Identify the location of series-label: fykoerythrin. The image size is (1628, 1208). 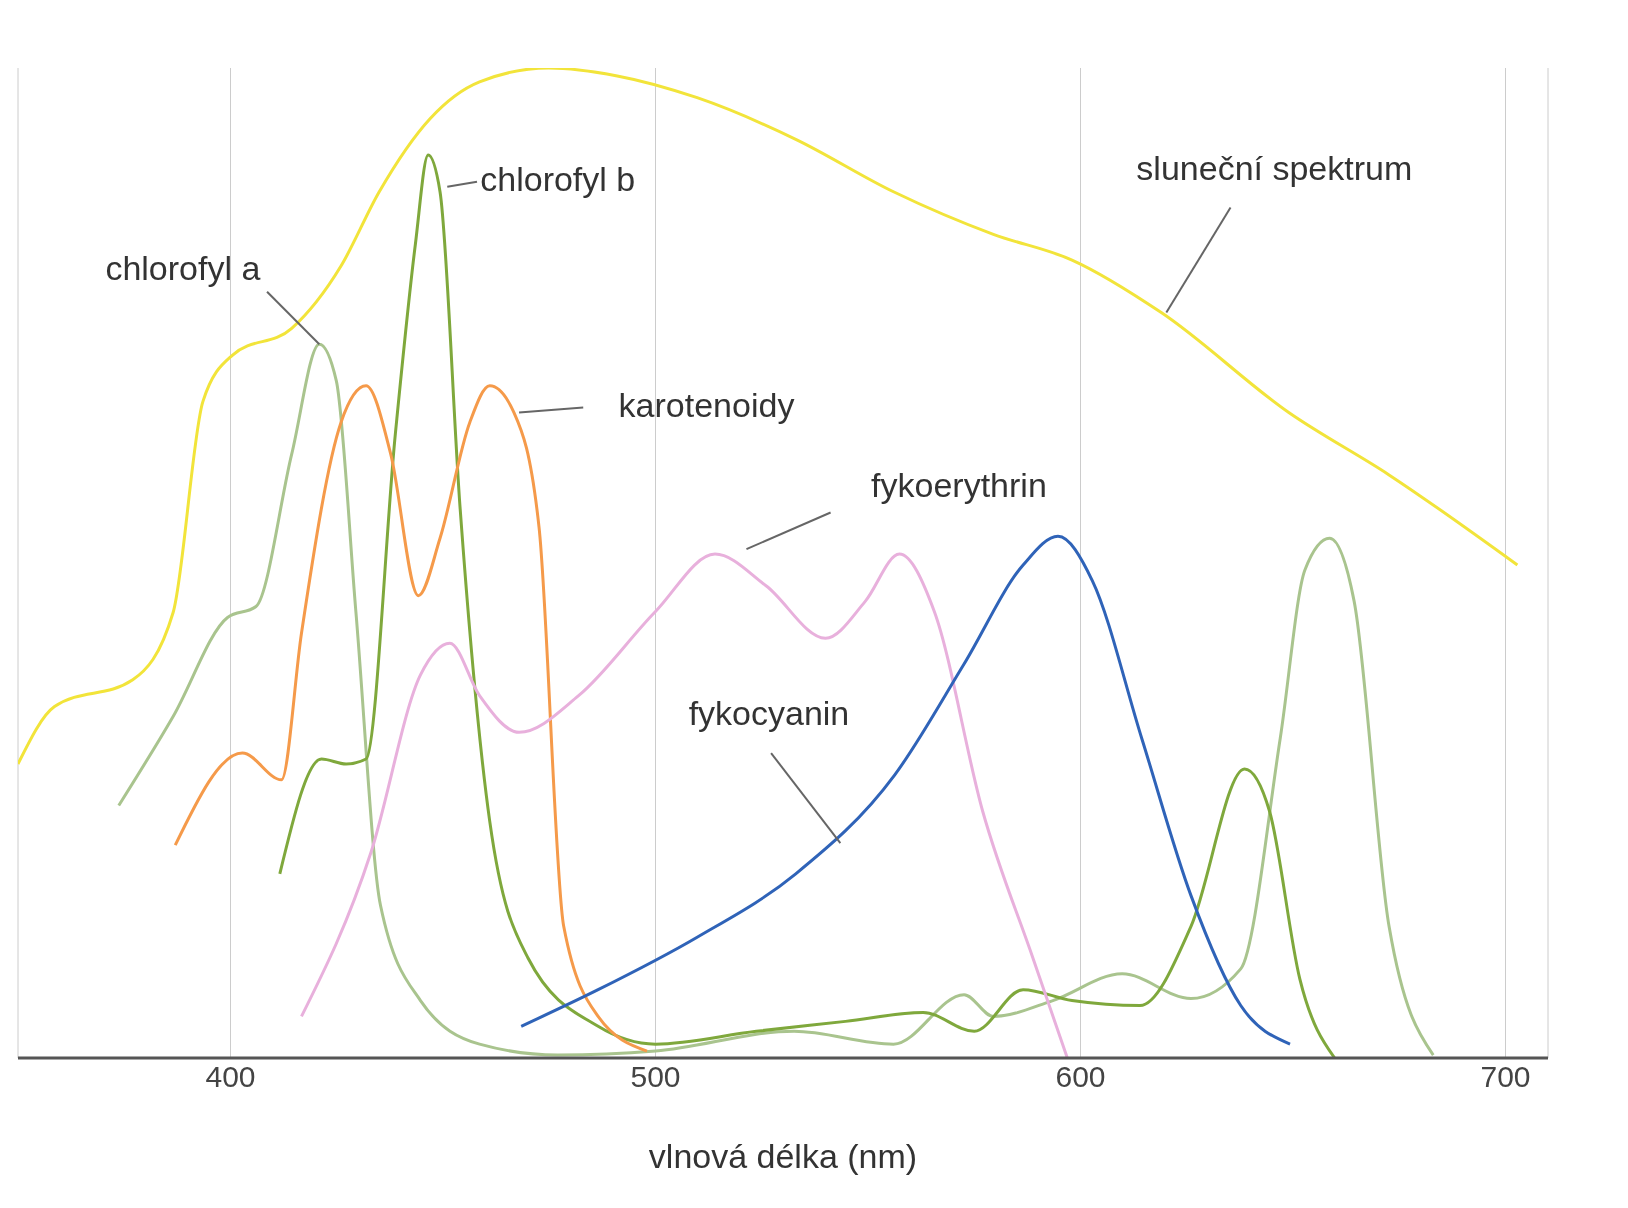
(959, 484).